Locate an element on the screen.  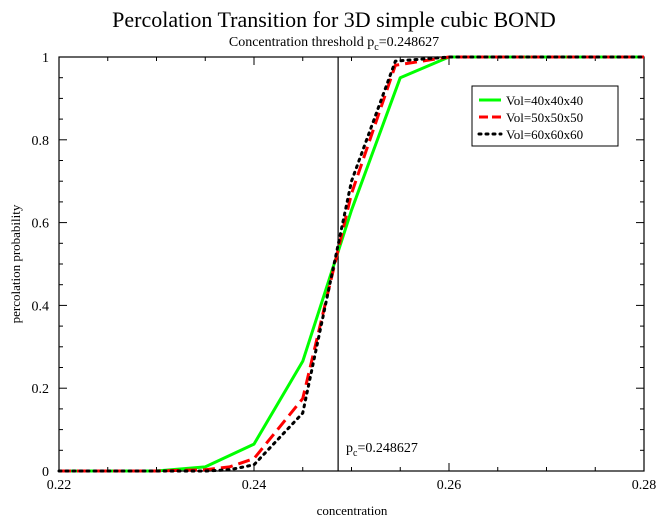
x-tick-label: 0.26 is located at coordinates (449, 485).